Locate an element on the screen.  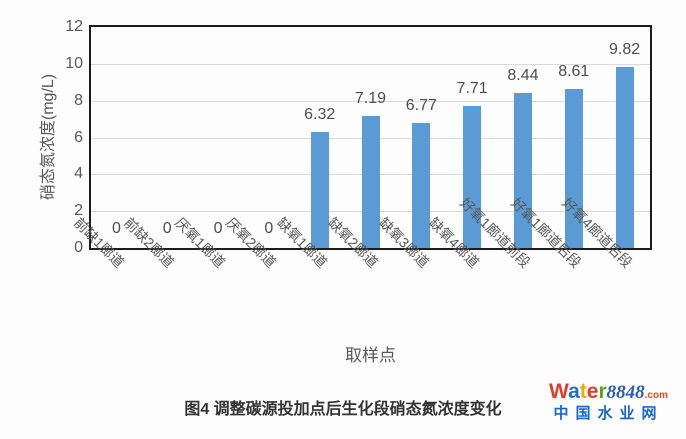
data-label: 9.82 is located at coordinates (625, 50).